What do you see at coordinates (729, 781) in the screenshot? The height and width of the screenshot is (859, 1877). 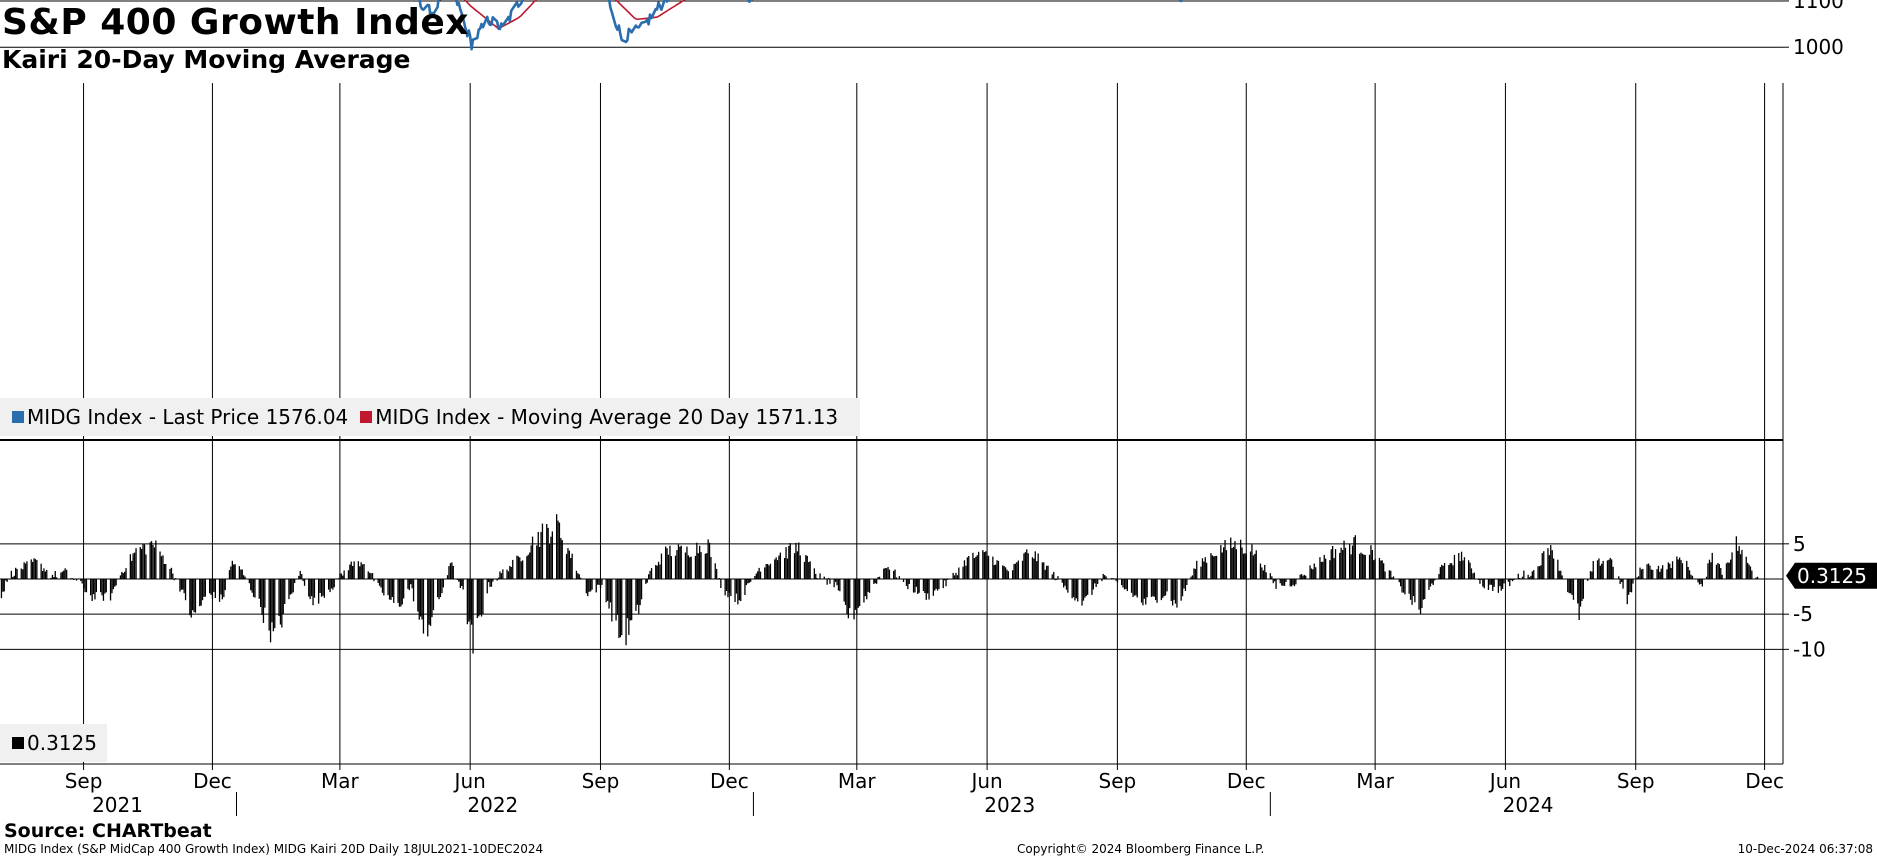 I see `x-tick-label-5: Dec` at bounding box center [729, 781].